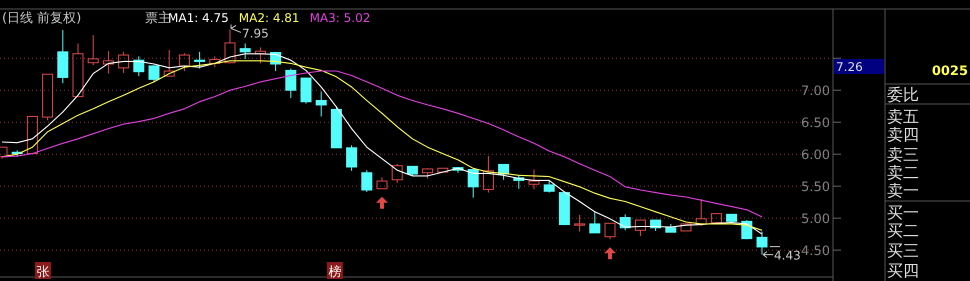 This screenshot has width=970, height=281. What do you see at coordinates (903, 230) in the screenshot?
I see `text: 买二` at bounding box center [903, 230].